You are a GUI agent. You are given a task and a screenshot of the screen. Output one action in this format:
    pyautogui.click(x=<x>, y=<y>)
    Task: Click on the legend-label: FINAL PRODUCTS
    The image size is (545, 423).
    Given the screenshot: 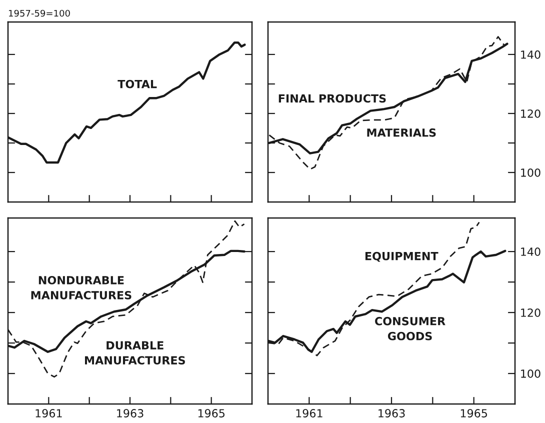 What is the action you would take?
    pyautogui.click(x=332, y=98)
    